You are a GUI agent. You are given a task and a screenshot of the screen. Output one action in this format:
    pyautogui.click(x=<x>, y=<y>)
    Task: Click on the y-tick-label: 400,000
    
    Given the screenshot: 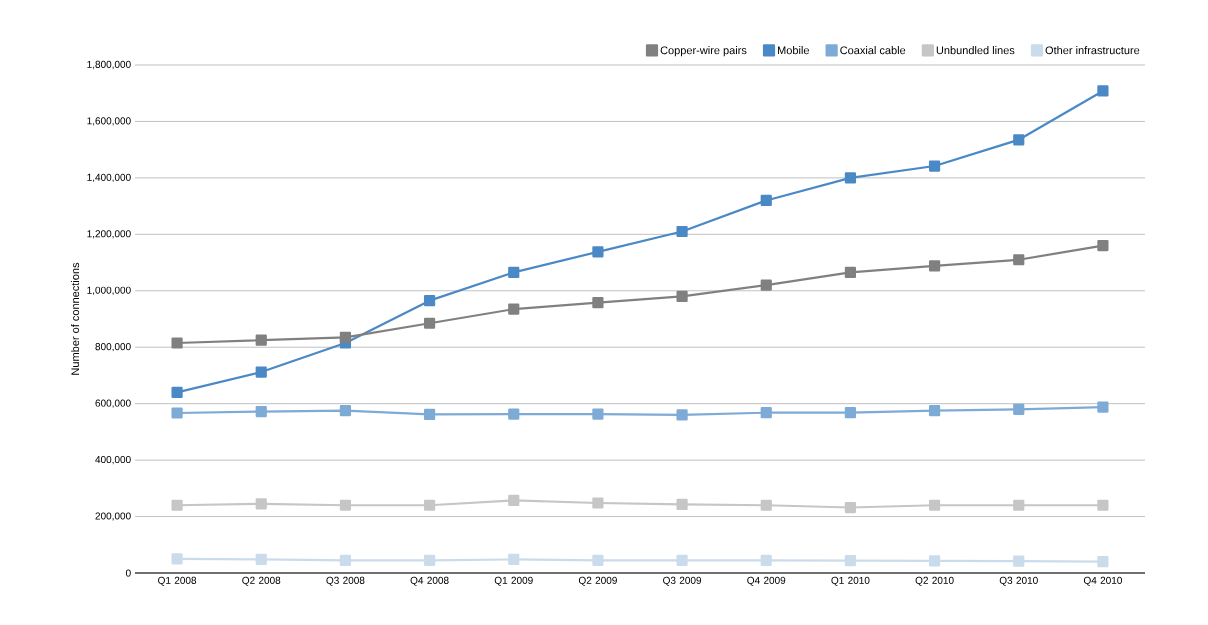 What is the action you would take?
    pyautogui.click(x=113, y=460)
    